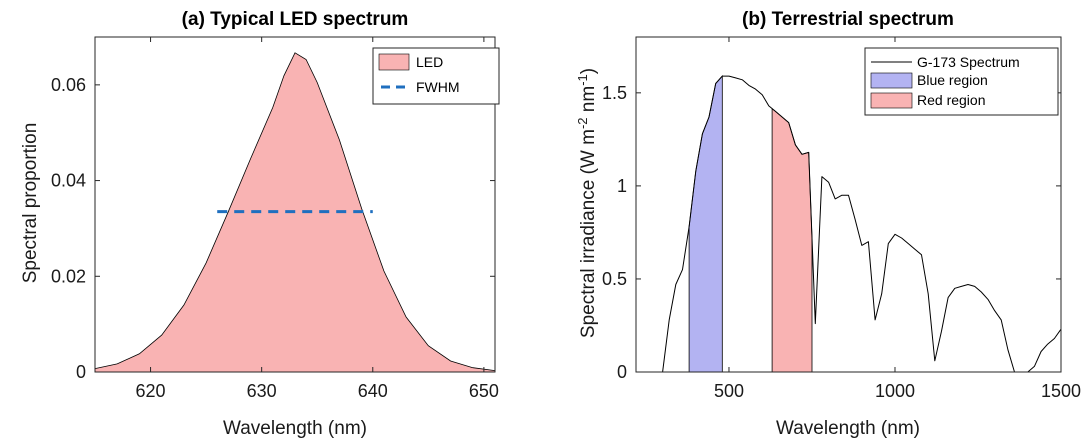  I want to click on panel-a-y-tick-label: 0, so click(81, 372).